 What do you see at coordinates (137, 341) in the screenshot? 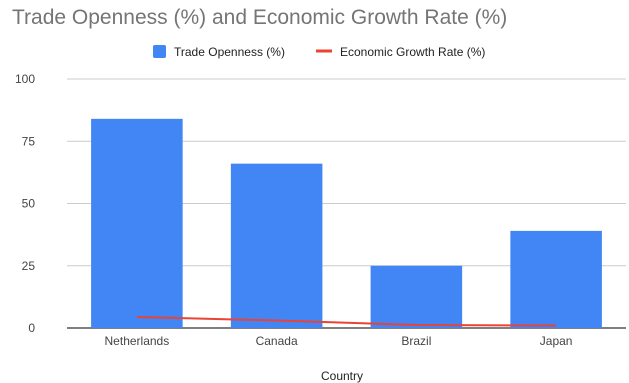
I see `x-tick-label-netherlands: Netherlands` at bounding box center [137, 341].